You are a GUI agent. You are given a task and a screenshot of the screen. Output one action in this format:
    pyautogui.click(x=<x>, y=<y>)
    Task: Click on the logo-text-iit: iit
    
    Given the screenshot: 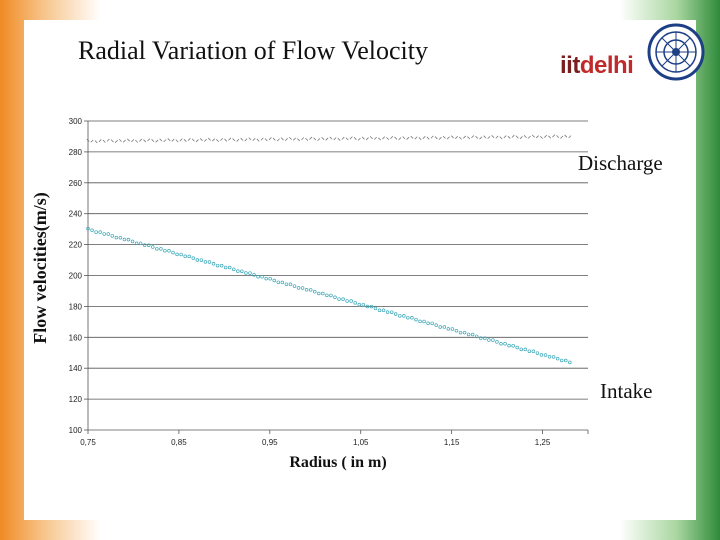 What is the action you would take?
    pyautogui.click(x=570, y=65)
    